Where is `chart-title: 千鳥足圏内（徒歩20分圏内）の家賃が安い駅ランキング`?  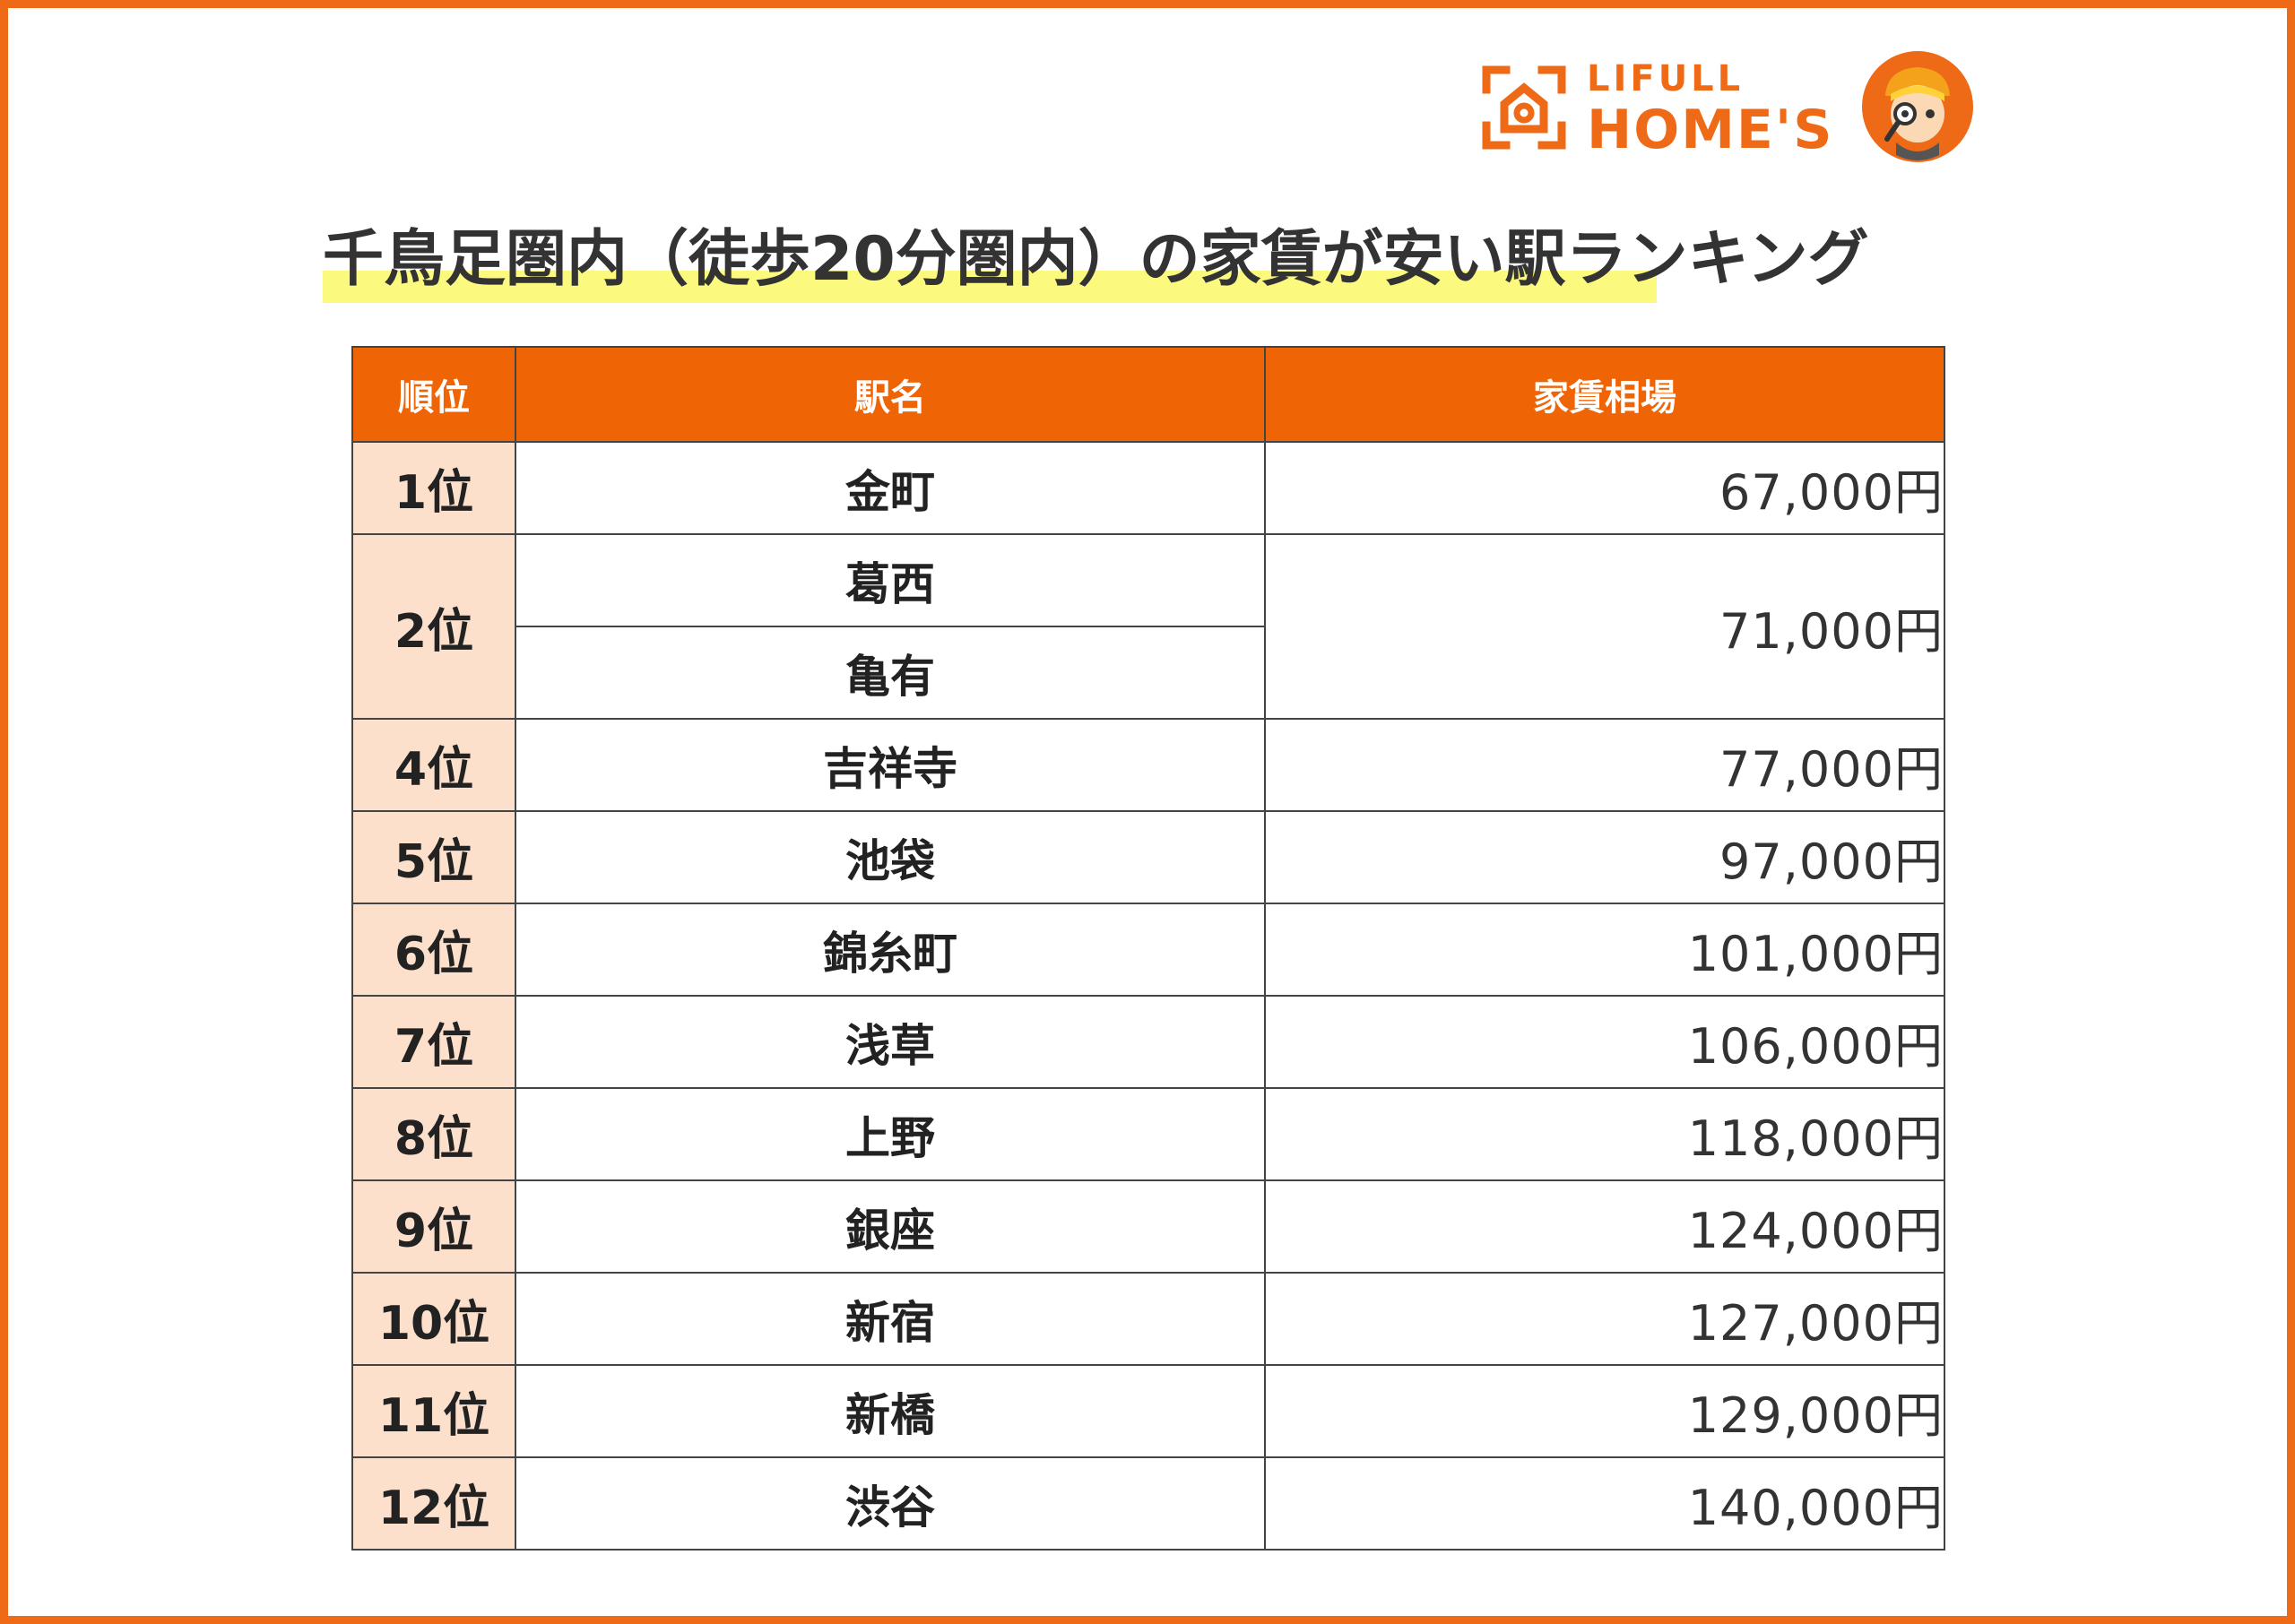
chart-title: 千鳥足圏内（徒歩20分圏内）の家賃が安い駅ランキング is located at coordinates (1174, 264).